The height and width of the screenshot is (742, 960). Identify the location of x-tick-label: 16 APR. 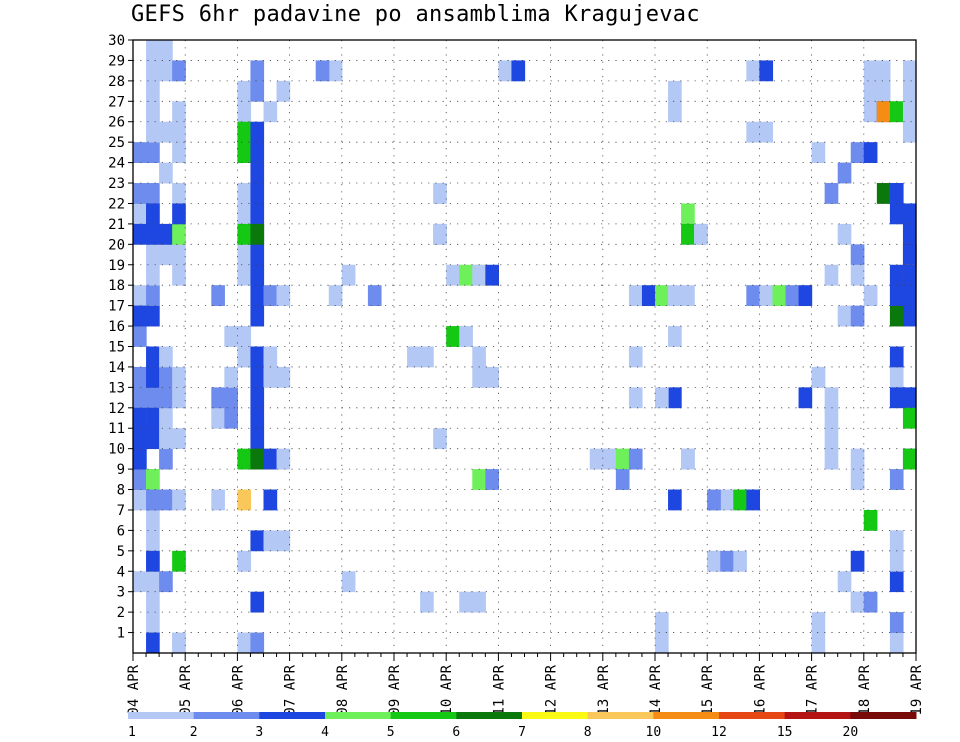
(760, 689).